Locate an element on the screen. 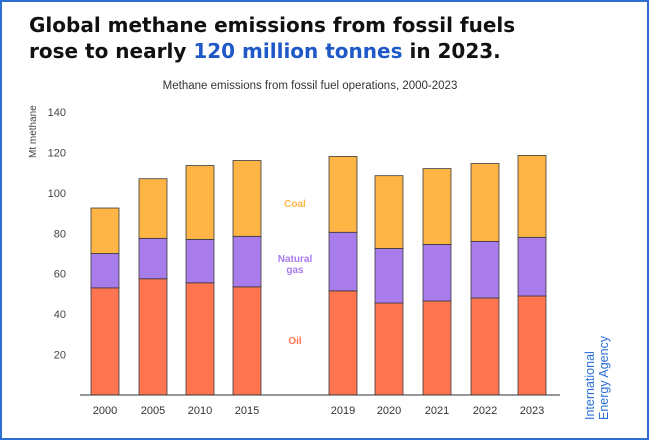  bar-oil-2020 is located at coordinates (389, 349).